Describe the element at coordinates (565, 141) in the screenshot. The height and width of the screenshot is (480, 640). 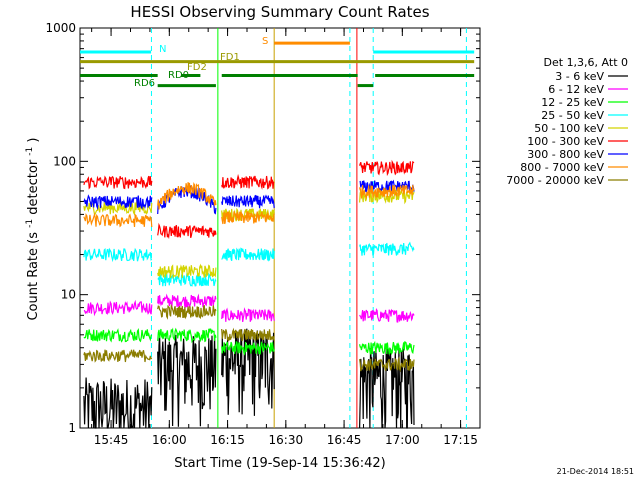
I see `legend-label: 100 - 300 keV` at that location.